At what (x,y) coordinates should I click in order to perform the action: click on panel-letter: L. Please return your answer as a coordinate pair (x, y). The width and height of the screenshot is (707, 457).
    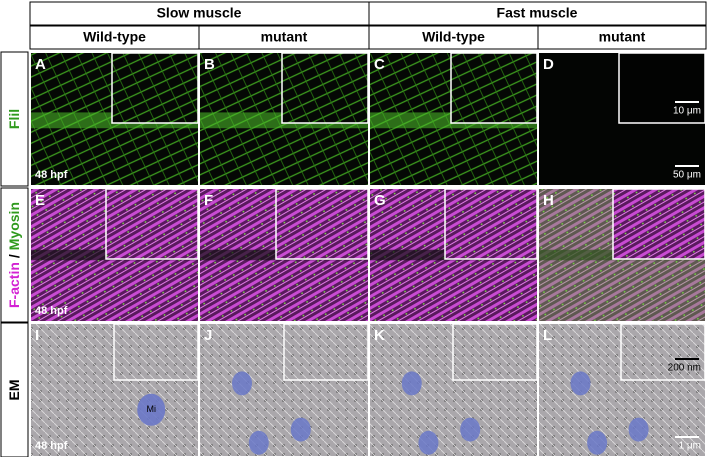
    Looking at the image, I should click on (547, 335).